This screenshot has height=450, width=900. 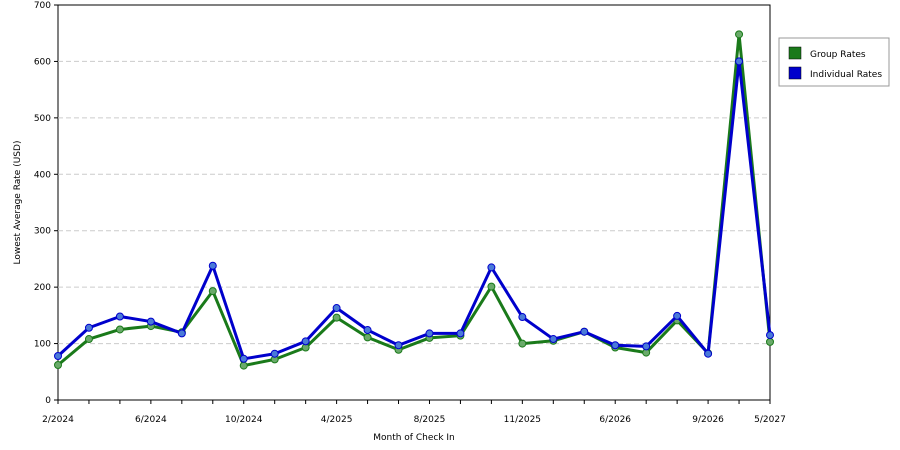 I want to click on x-tick-label: 6/2024, so click(x=151, y=420).